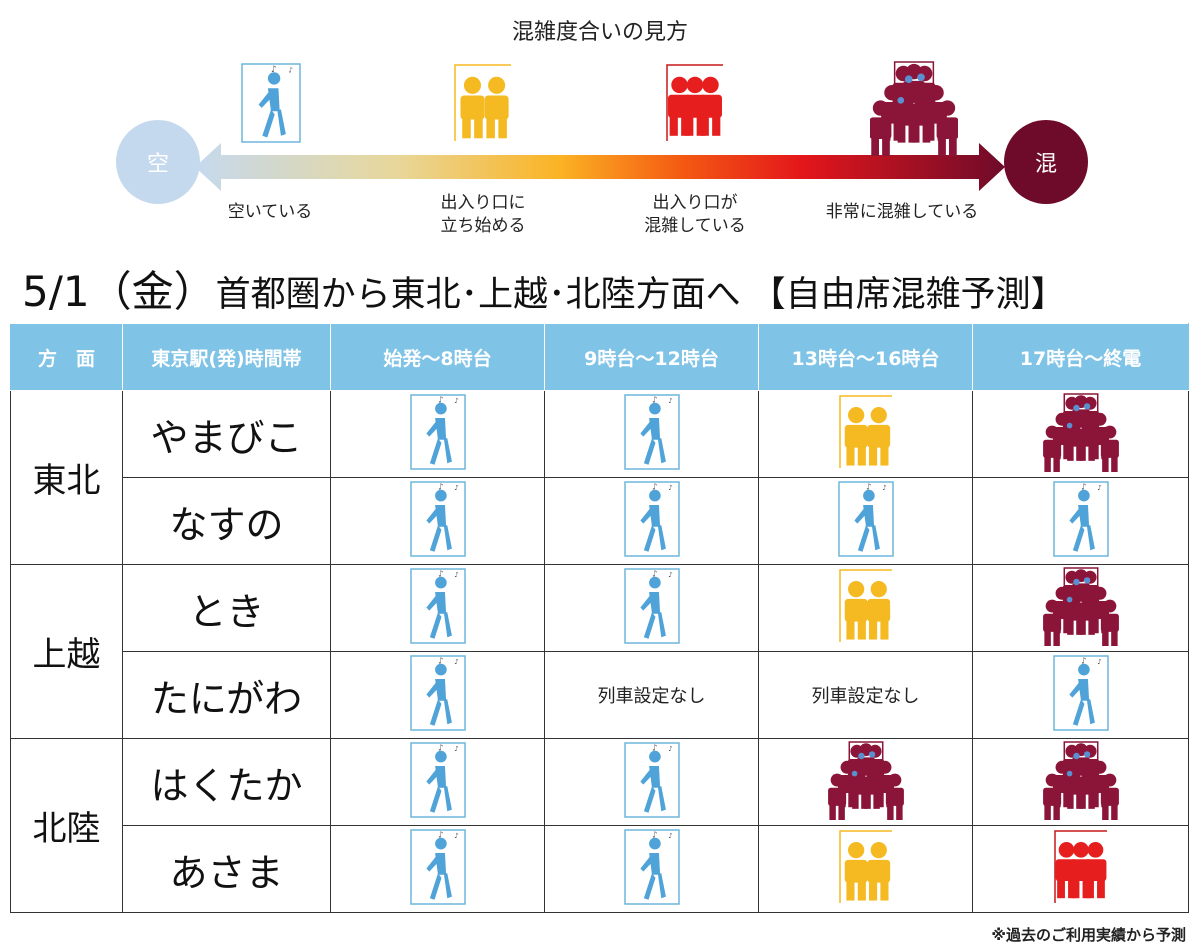 The width and height of the screenshot is (1200, 952). What do you see at coordinates (437, 357) in the screenshot?
I see `header-first-to-8: 始発～8時台` at bounding box center [437, 357].